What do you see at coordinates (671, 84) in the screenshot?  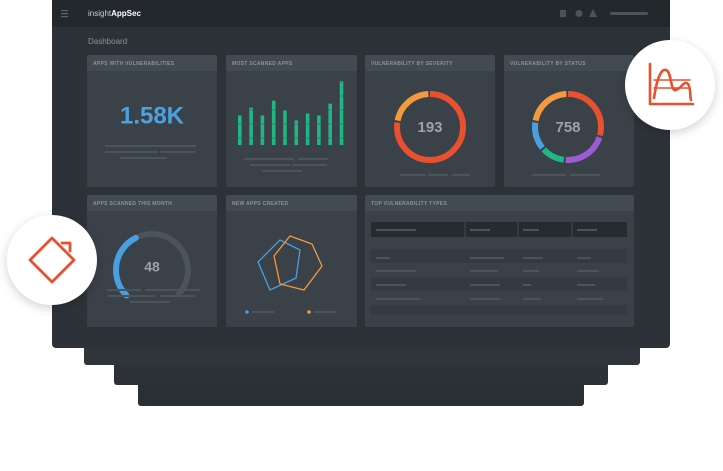 I see `chart-icon` at bounding box center [671, 84].